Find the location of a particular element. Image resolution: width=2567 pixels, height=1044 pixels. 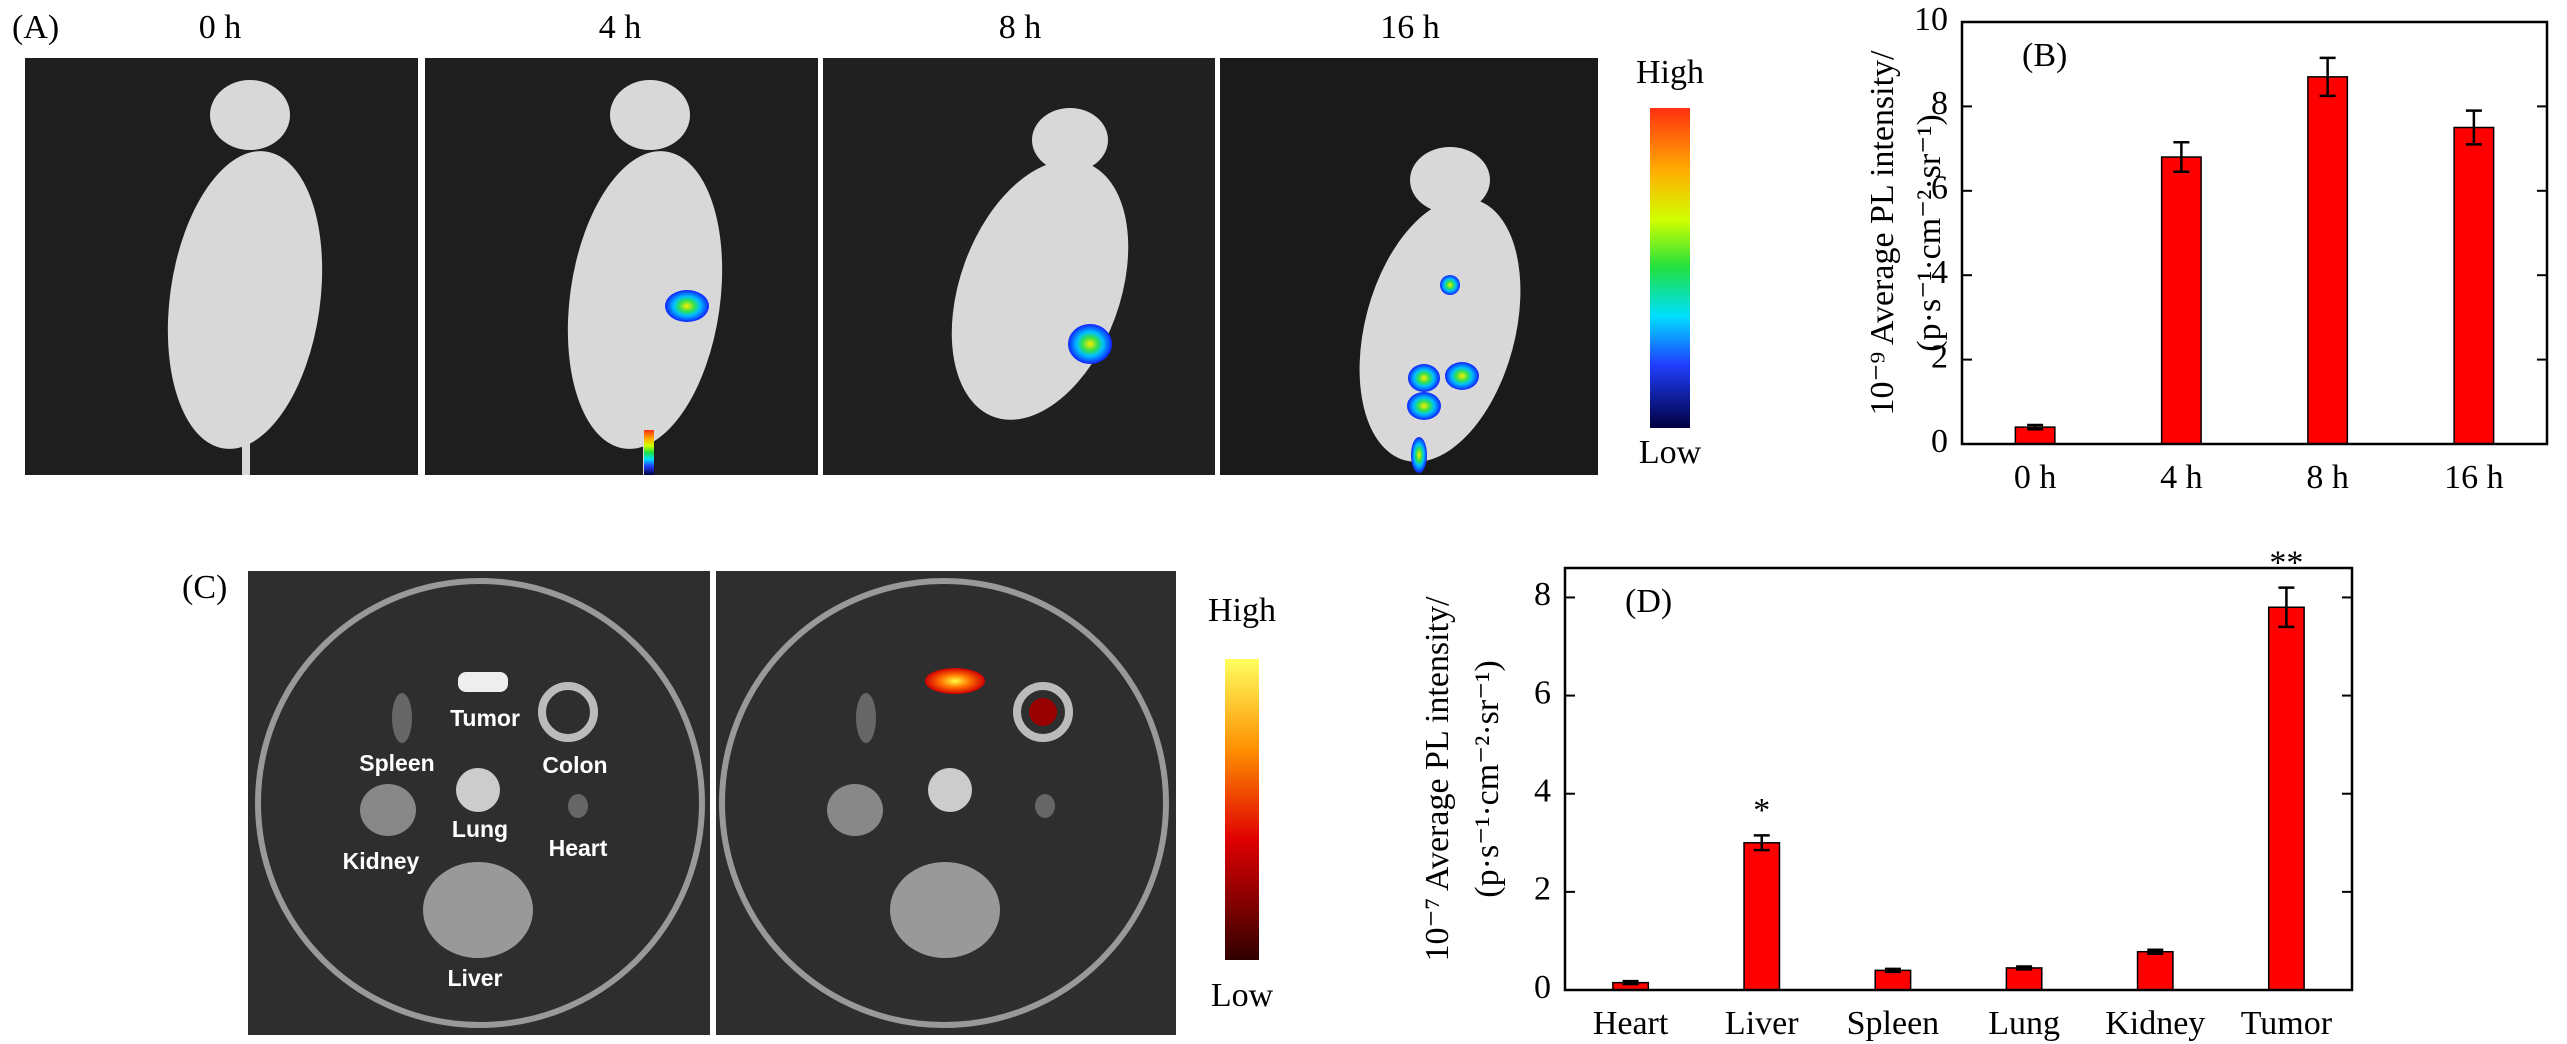

x-tick-label: Heart is located at coordinates (1631, 1023).